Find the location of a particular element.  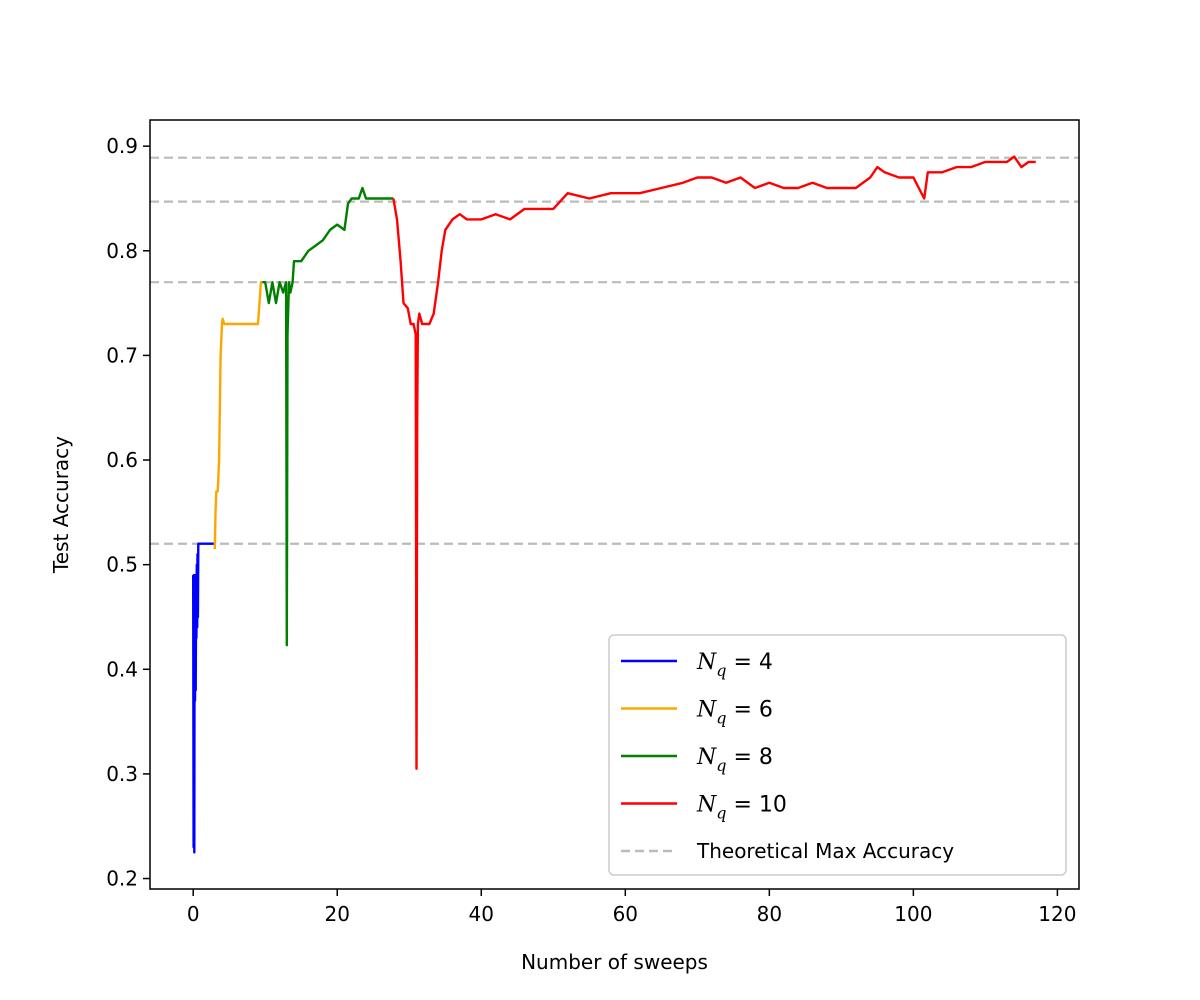

y-tick-label: 0.8 is located at coordinates (122, 251).